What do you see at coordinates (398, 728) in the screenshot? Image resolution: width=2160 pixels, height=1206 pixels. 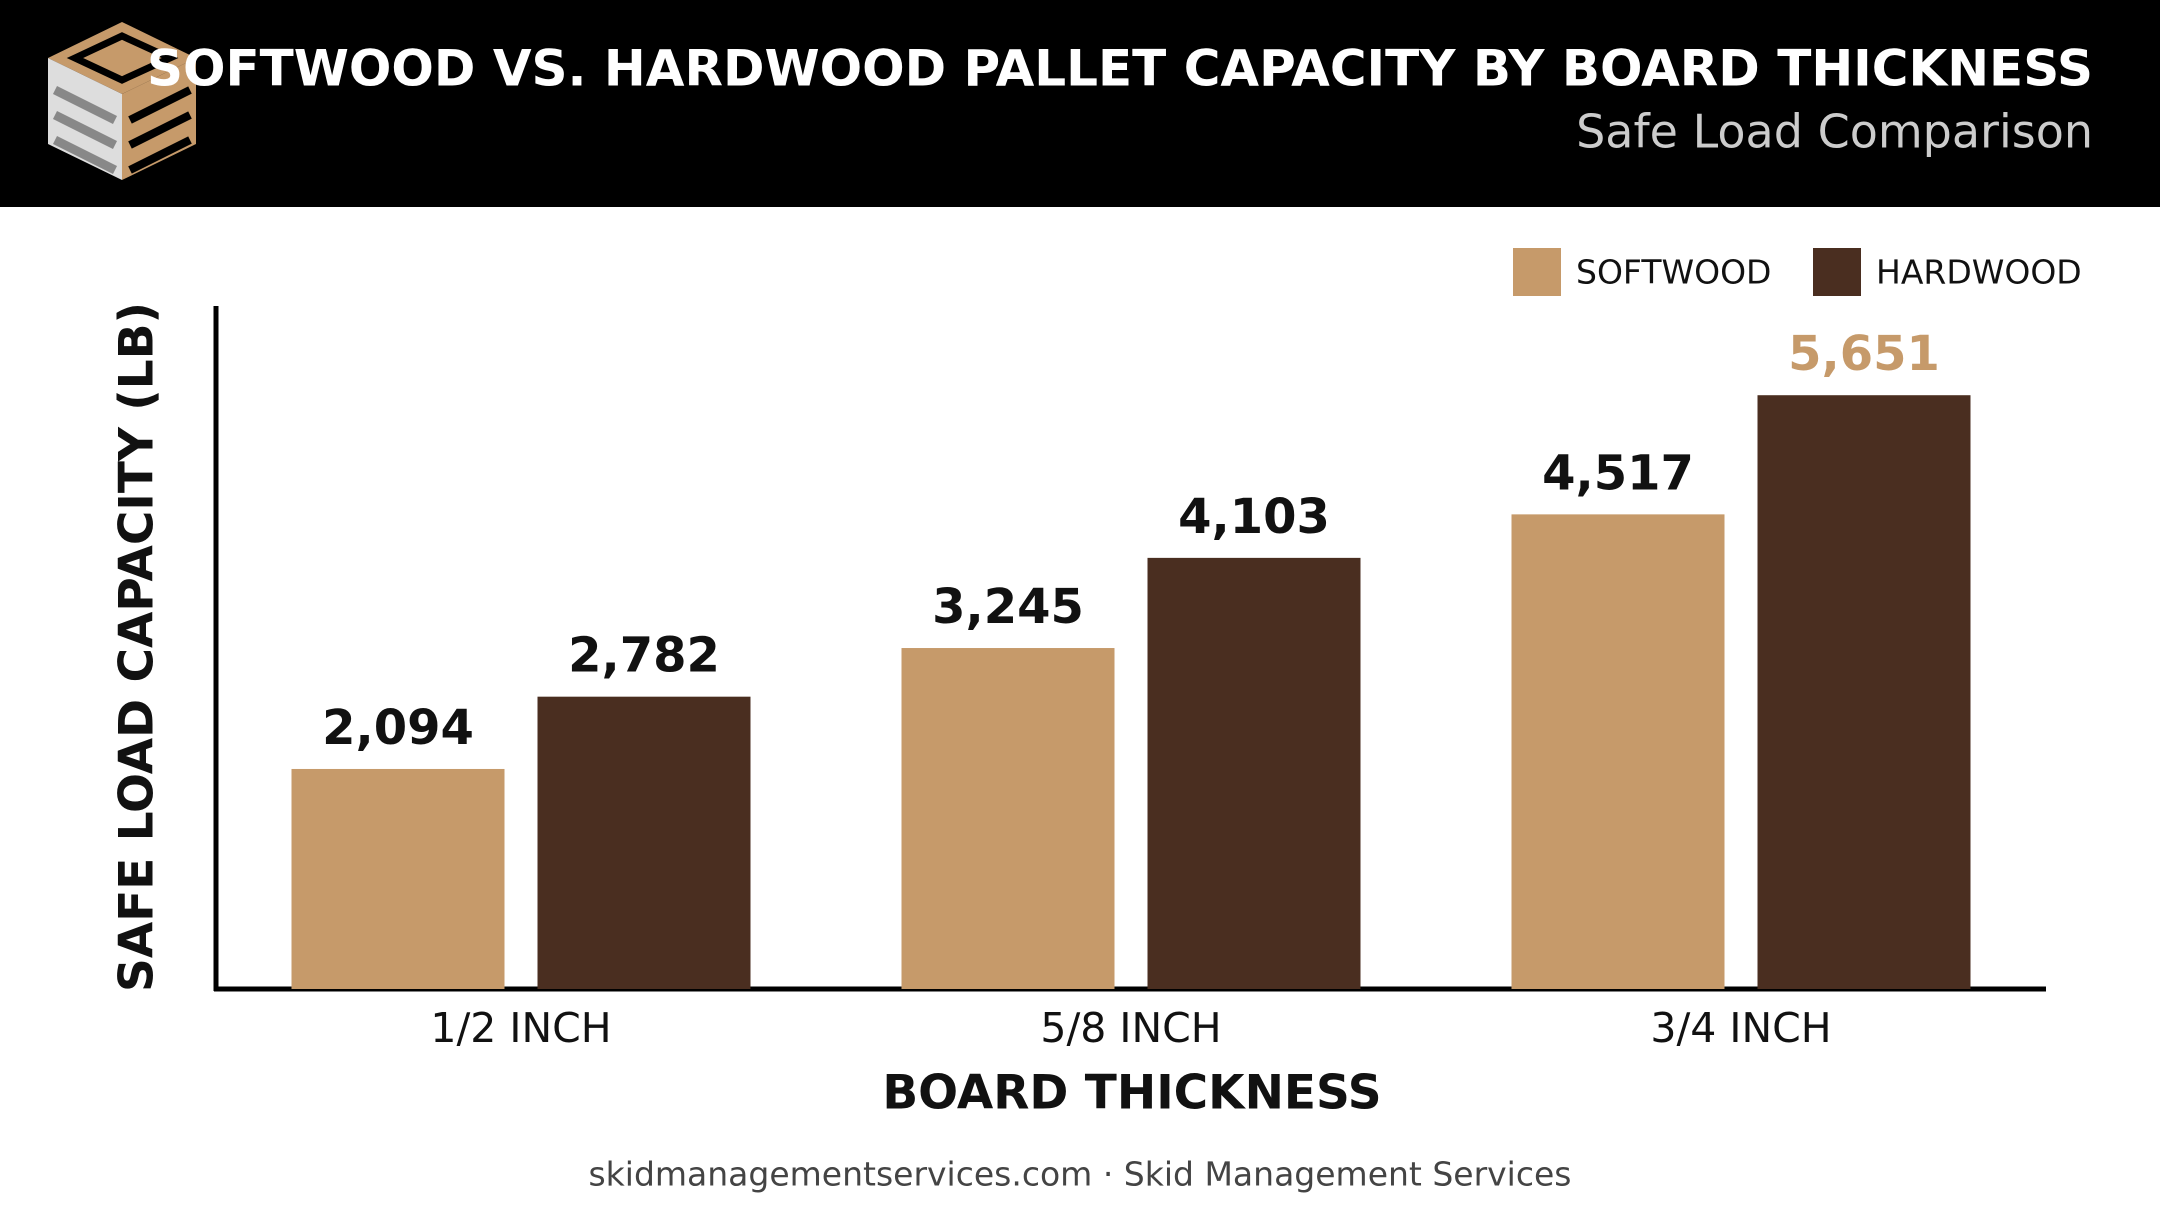 I see `value-label: 2,094` at bounding box center [398, 728].